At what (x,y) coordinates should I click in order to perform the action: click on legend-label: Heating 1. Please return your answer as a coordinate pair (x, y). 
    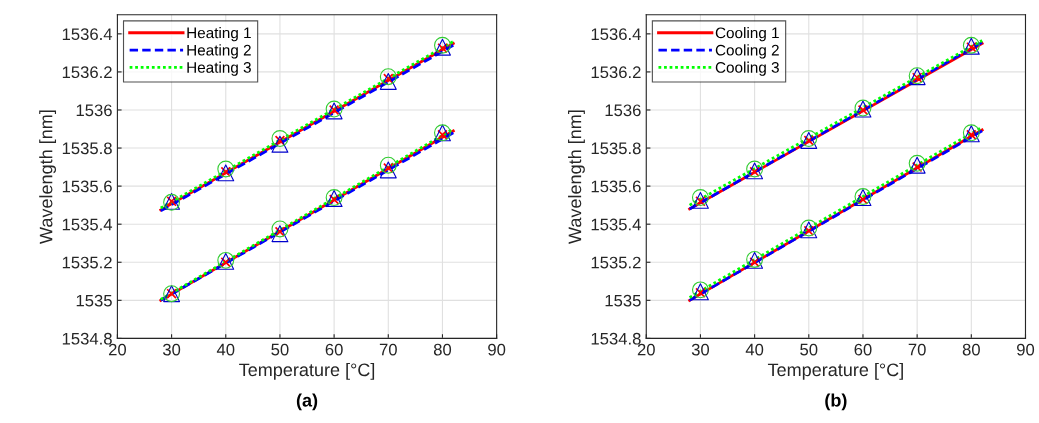
    Looking at the image, I should click on (219, 34).